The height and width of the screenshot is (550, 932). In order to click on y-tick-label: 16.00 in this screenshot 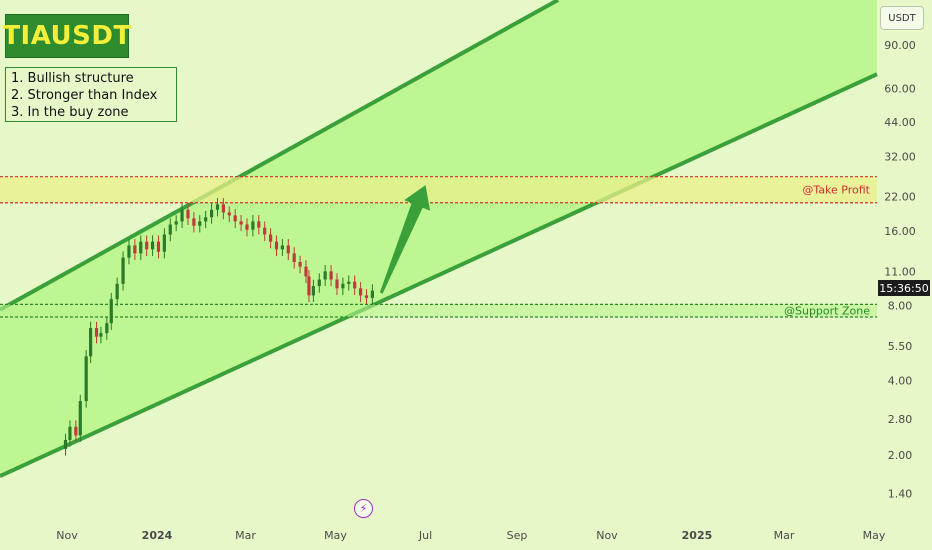, I will do `click(900, 231)`.